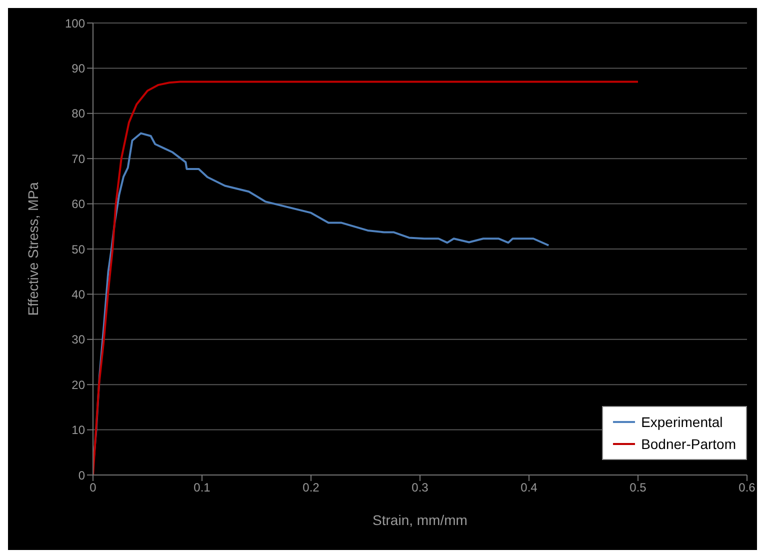 The width and height of the screenshot is (765, 558). I want to click on legend-label: Bodner-Partom, so click(688, 444).